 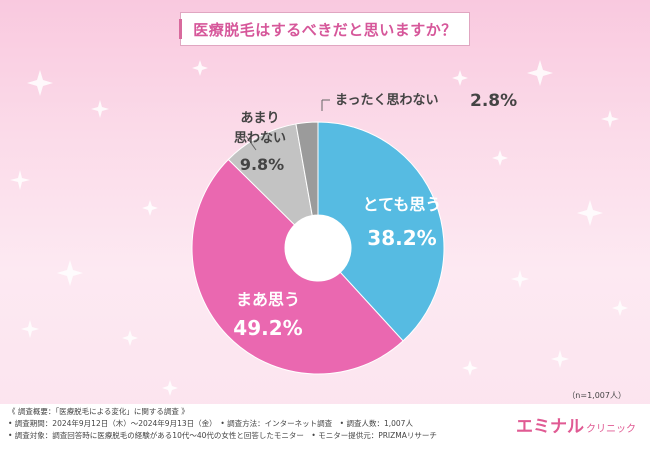 I want to click on survey-summary-heading: 《 調査概要：「医療脱毛による変化」に関する調査 》, so click(x=98, y=411).